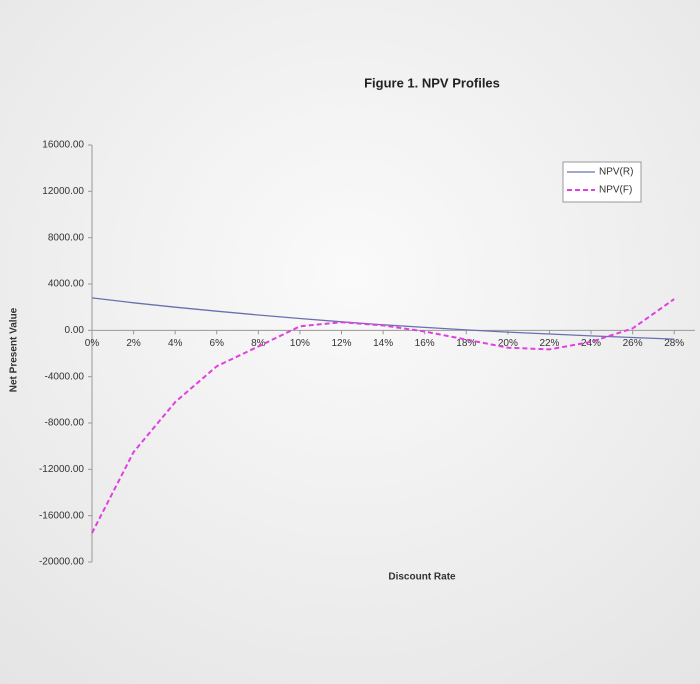 This screenshot has width=700, height=684. Describe the element at coordinates (432, 82) in the screenshot. I see `chart-title: Figure 1. NPV Profiles` at that location.